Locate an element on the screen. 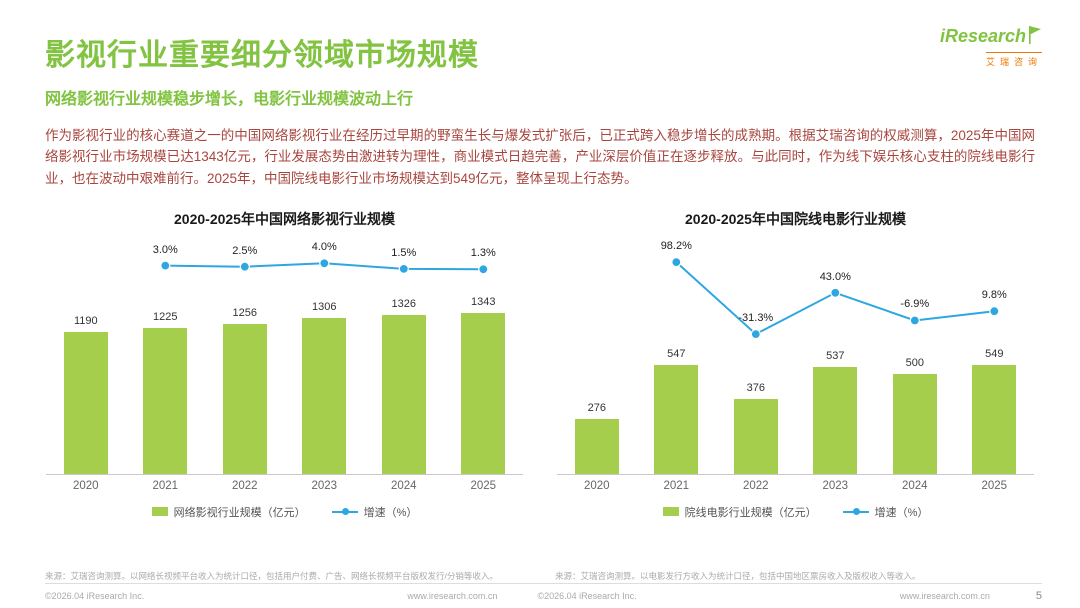 The image size is (1080, 608). growth-rate-label: 98.2% is located at coordinates (676, 246).